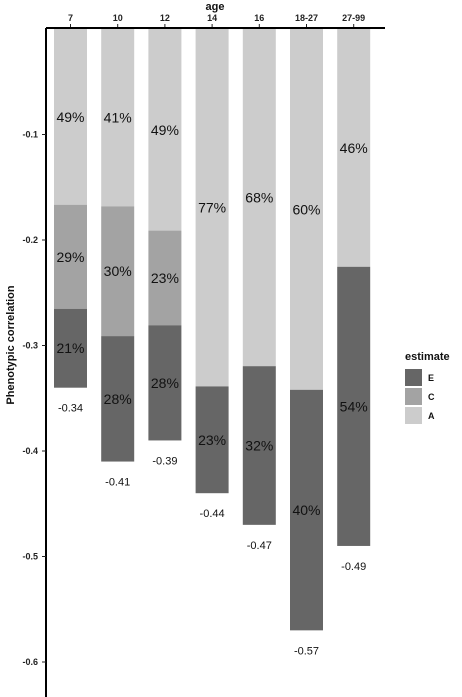  Describe the element at coordinates (212, 514) in the screenshot. I see `total-label-14: -0.44` at that location.